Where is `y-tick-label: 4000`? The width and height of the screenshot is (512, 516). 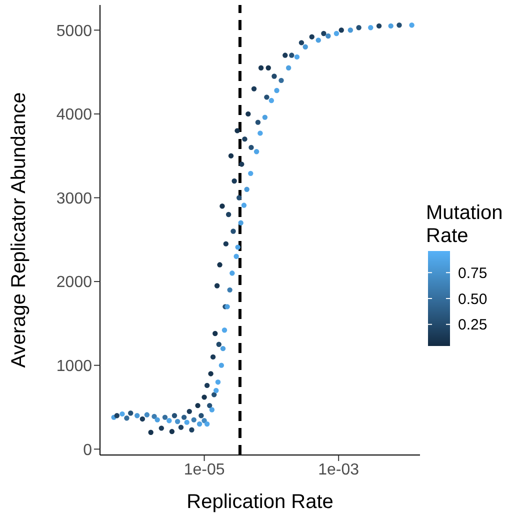
y-tick-label: 4000 is located at coordinates (74, 115).